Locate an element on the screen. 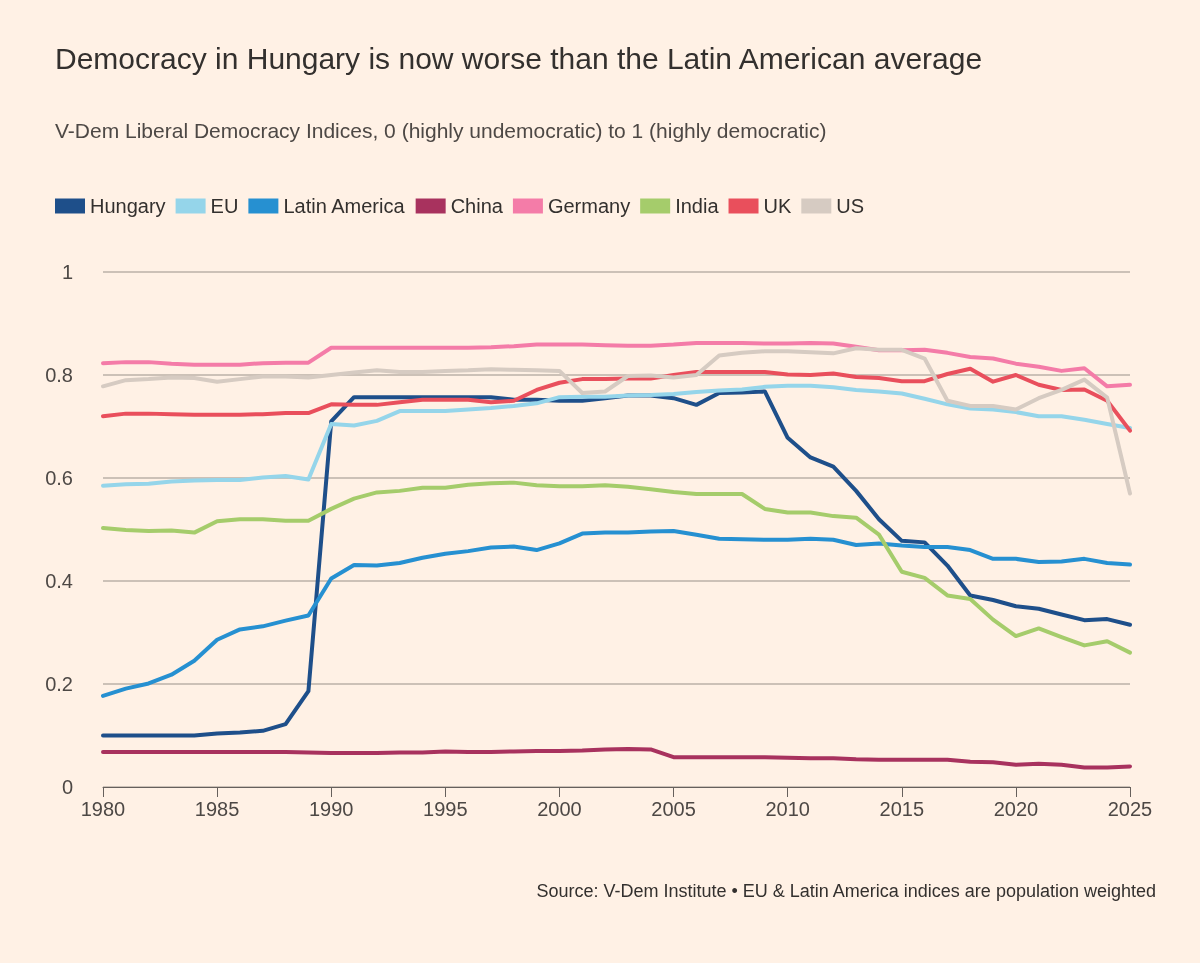  legend-label: US is located at coordinates (850, 206).